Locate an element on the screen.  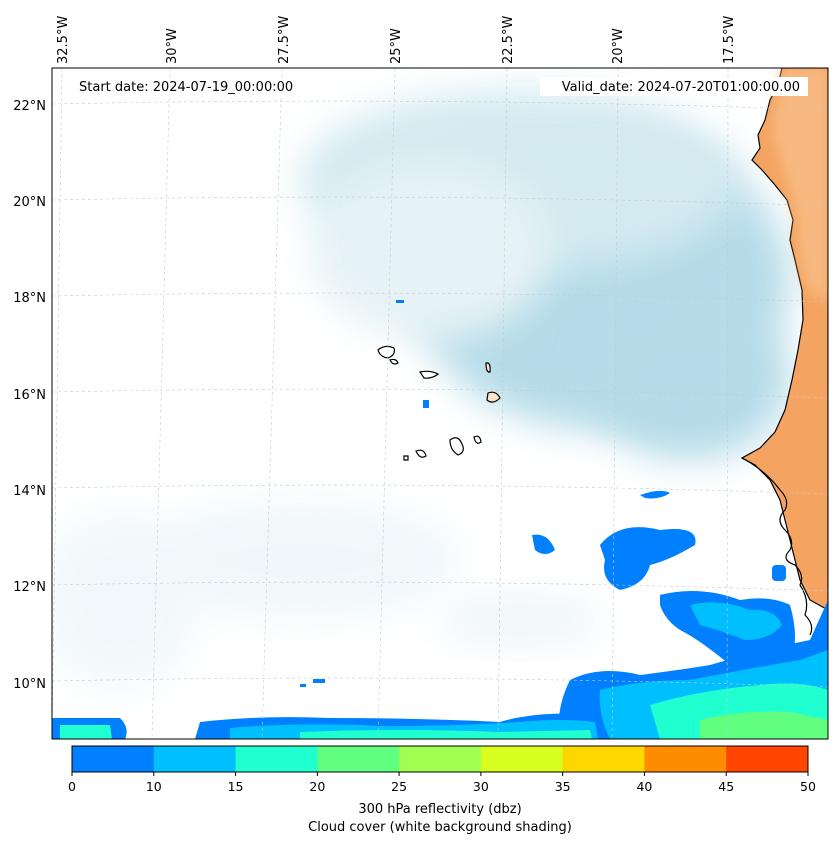
start-date-box is located at coordinates (192, 86).